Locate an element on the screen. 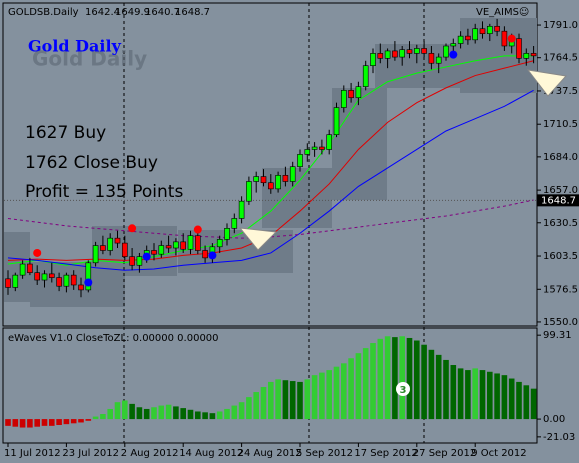 This screenshot has width=579, height=463. x-tick-label: 2 Aug 2012 is located at coordinates (150, 453).